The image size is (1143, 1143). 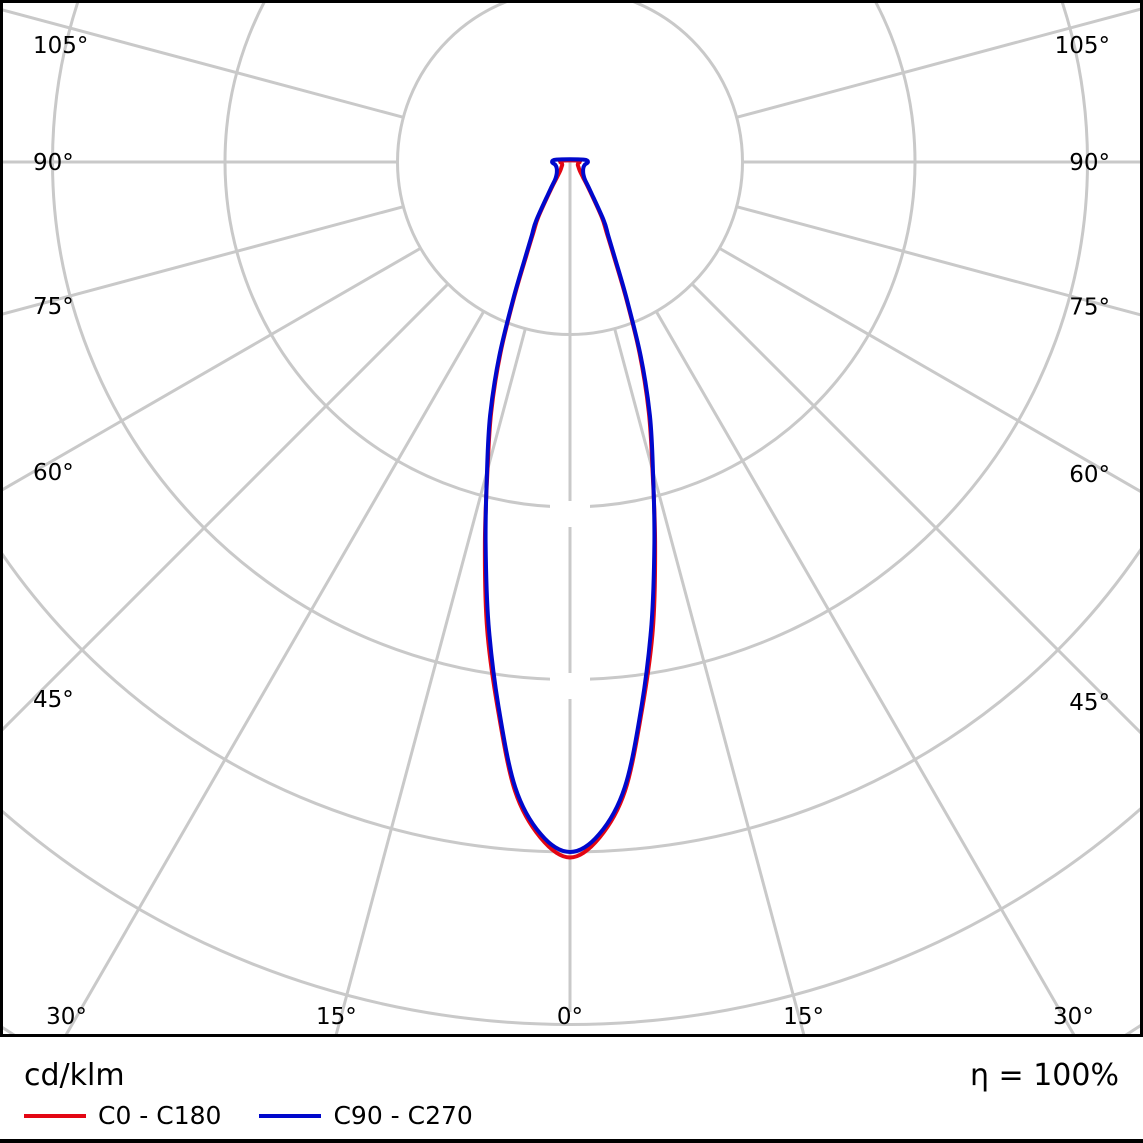 What do you see at coordinates (160, 1115) in the screenshot?
I see `legend-label-c0-c180: C0 - C180` at bounding box center [160, 1115].